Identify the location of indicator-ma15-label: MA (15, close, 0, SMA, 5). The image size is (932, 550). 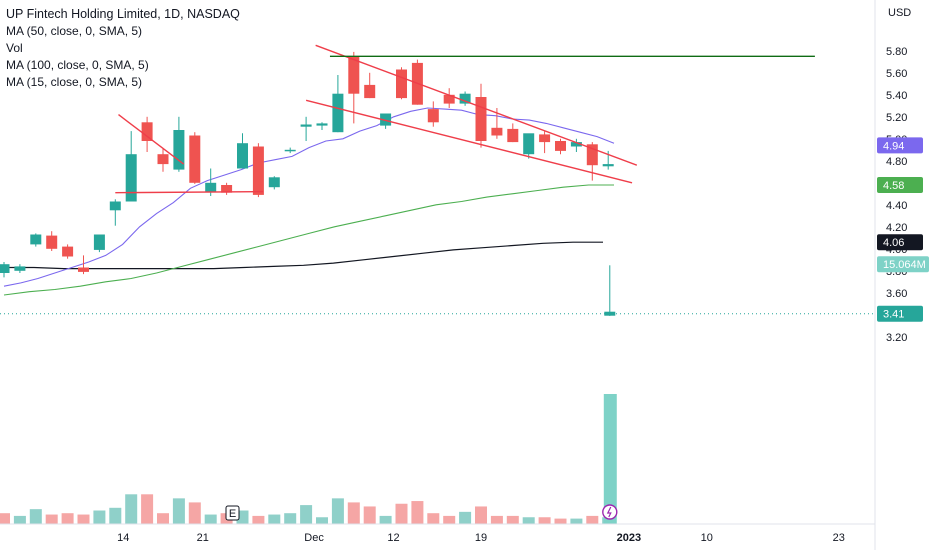
(74, 82).